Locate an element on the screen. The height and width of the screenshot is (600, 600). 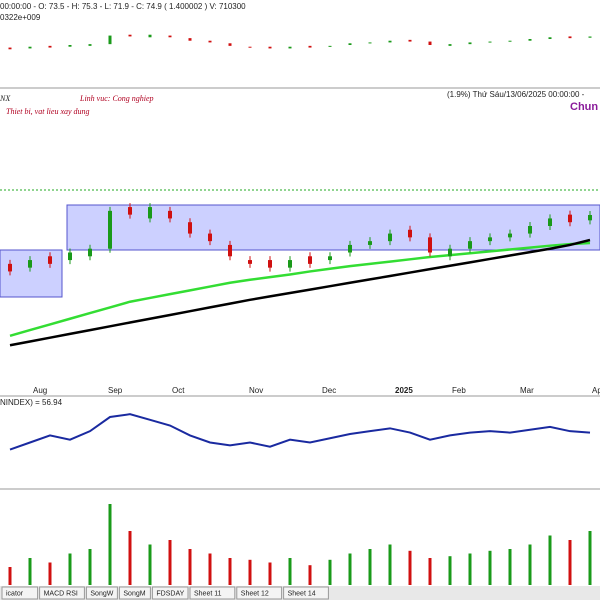
tab-label: icator is located at coordinates (15, 593).